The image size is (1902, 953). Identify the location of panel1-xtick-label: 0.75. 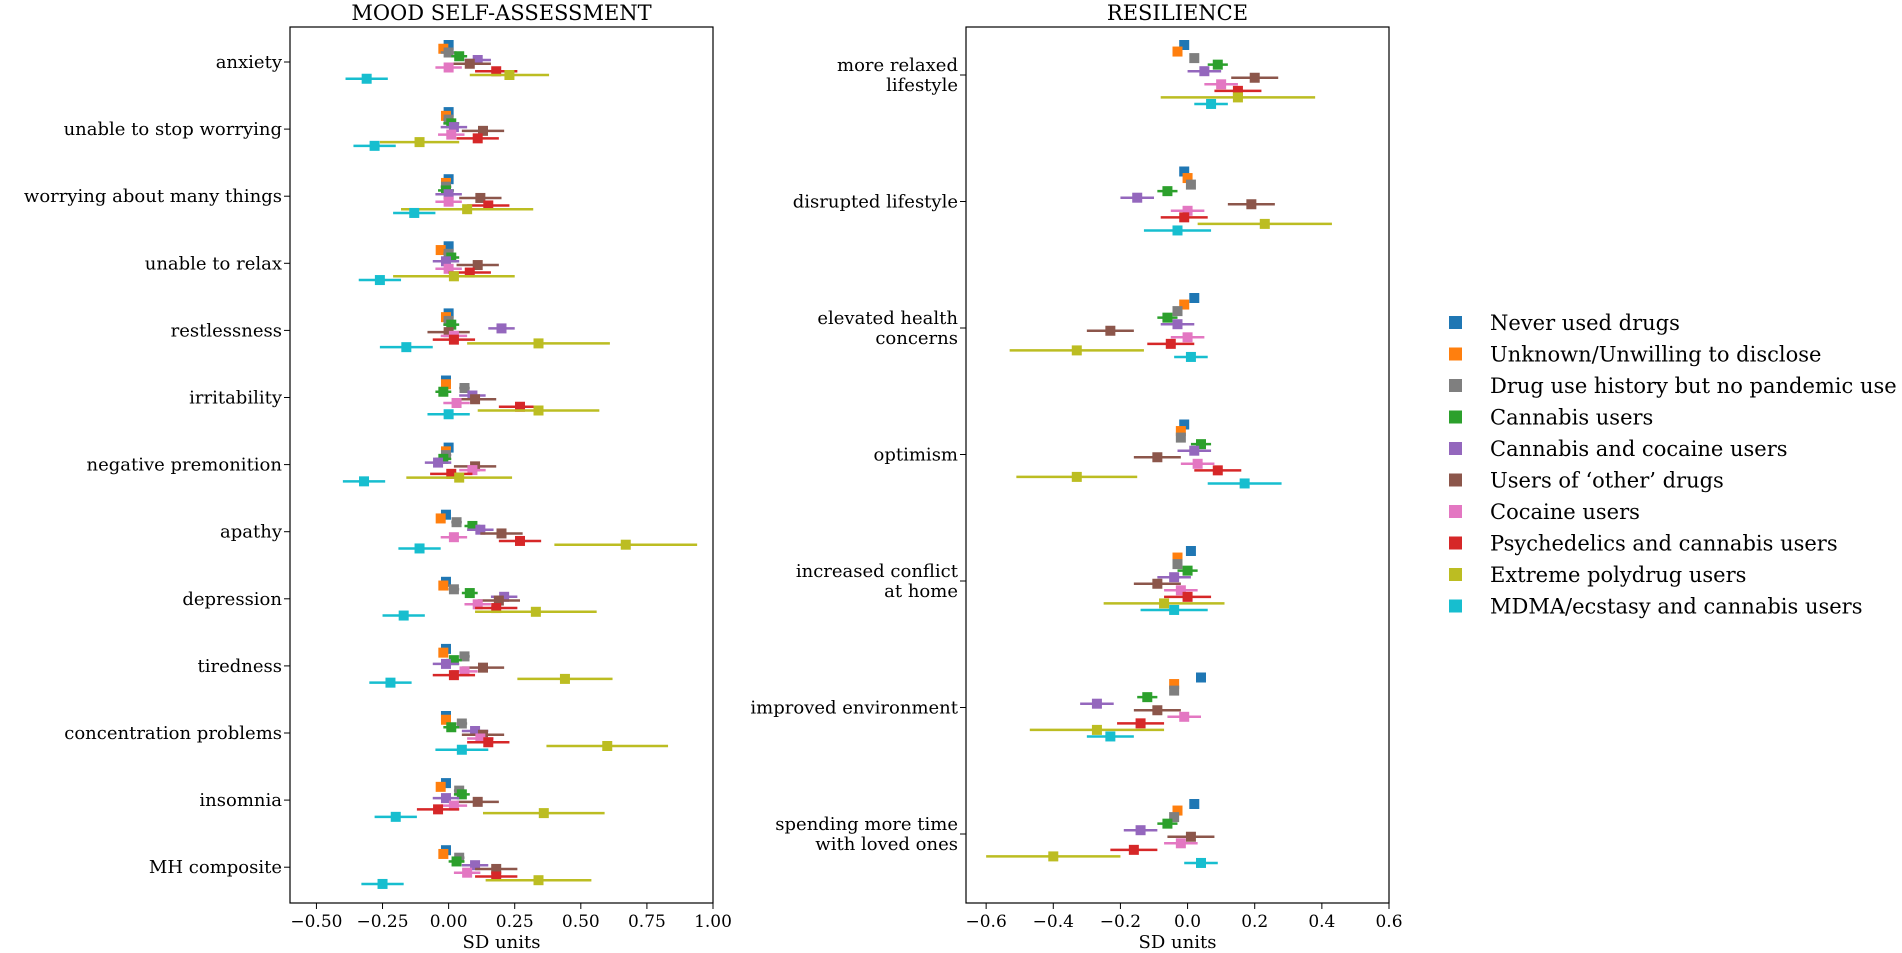
(647, 922).